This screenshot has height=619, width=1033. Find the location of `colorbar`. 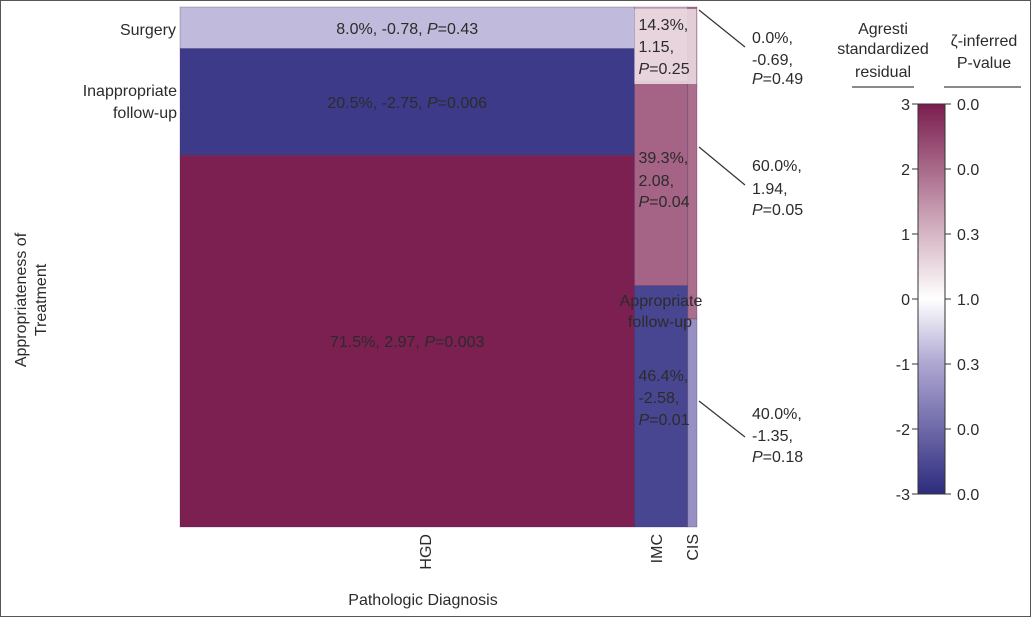

colorbar is located at coordinates (931, 299).